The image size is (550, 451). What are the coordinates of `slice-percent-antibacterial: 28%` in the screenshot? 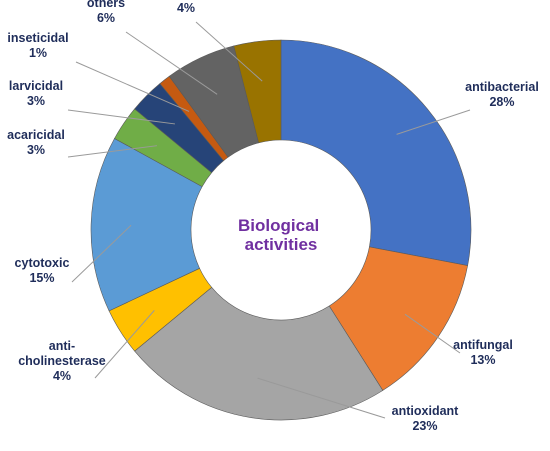 It's located at (501, 102).